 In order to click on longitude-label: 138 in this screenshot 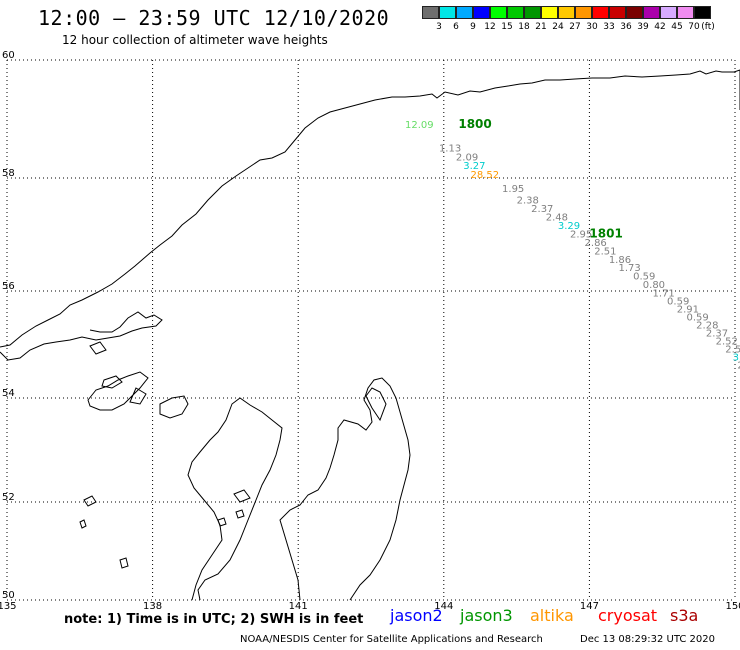, I will do `click(152, 606)`.